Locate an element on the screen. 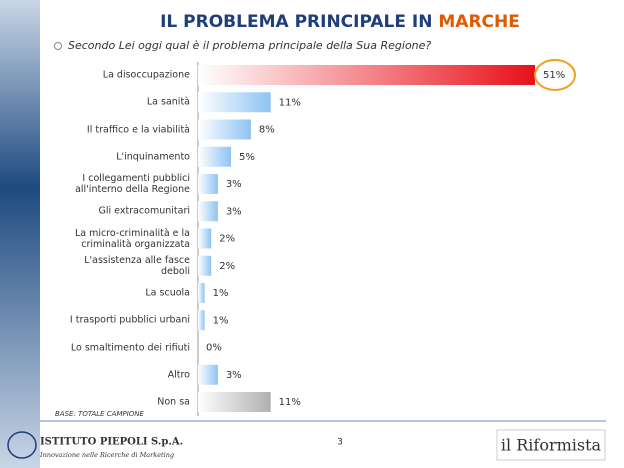 The width and height of the screenshot is (624, 468). bullet is located at coordinates (58, 46).